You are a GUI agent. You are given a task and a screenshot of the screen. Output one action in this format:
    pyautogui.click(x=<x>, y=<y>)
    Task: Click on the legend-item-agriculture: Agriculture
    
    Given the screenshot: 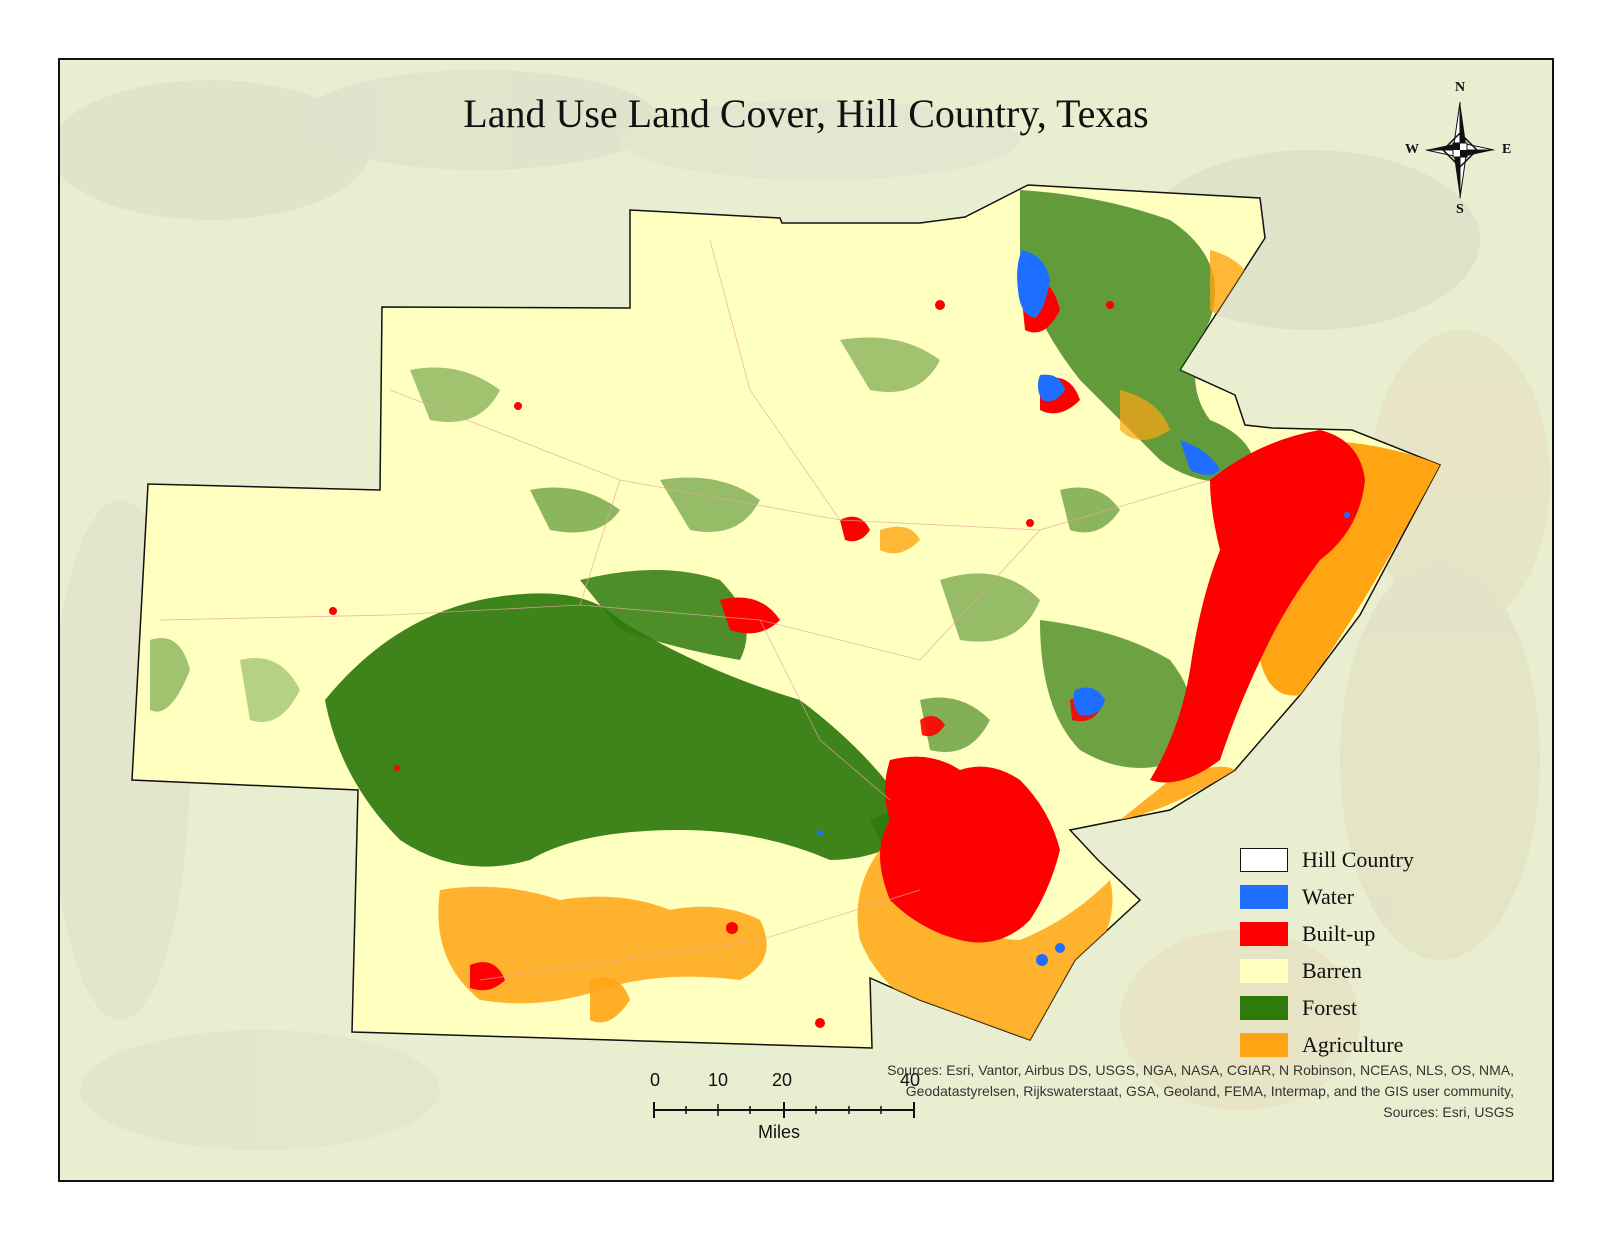 What is the action you would take?
    pyautogui.click(x=1370, y=1048)
    